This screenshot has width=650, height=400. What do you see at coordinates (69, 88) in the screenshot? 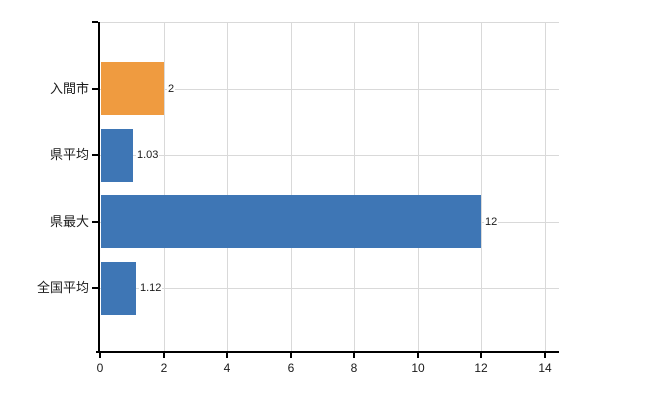
I see `y-axis-category-label: 入間市` at bounding box center [69, 88].